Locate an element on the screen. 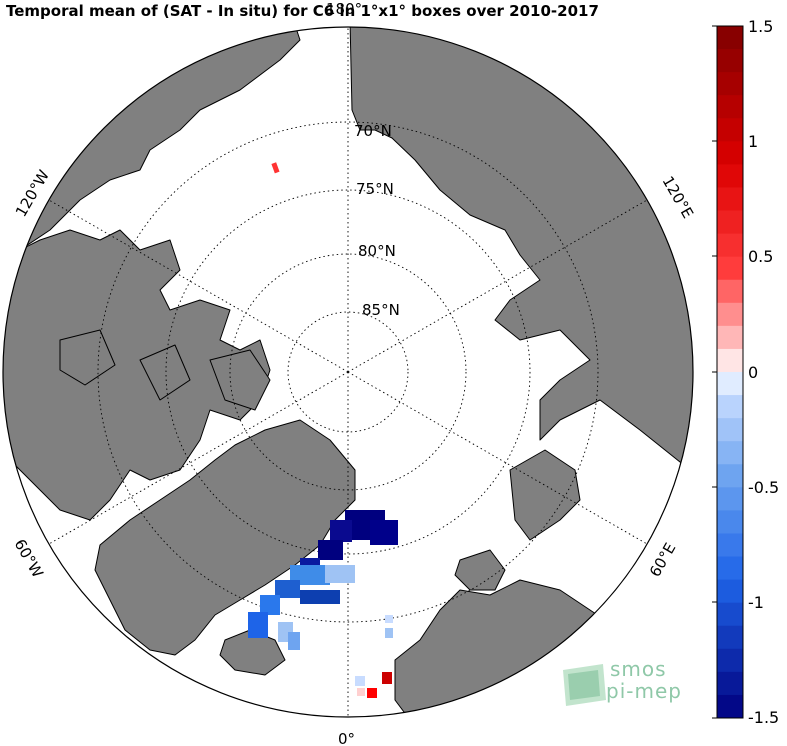  landmass-canada is located at coordinates (137, 375).